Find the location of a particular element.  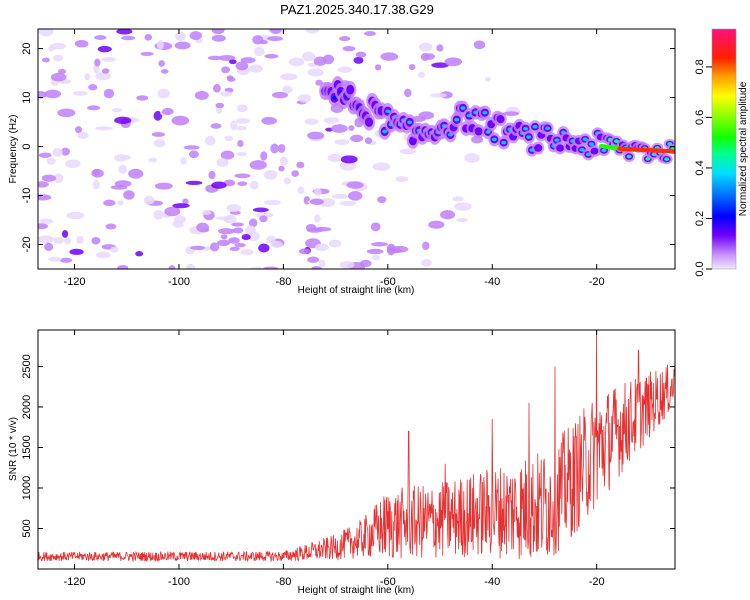

snr-y-tick-label: 2500 is located at coordinates (27, 366).